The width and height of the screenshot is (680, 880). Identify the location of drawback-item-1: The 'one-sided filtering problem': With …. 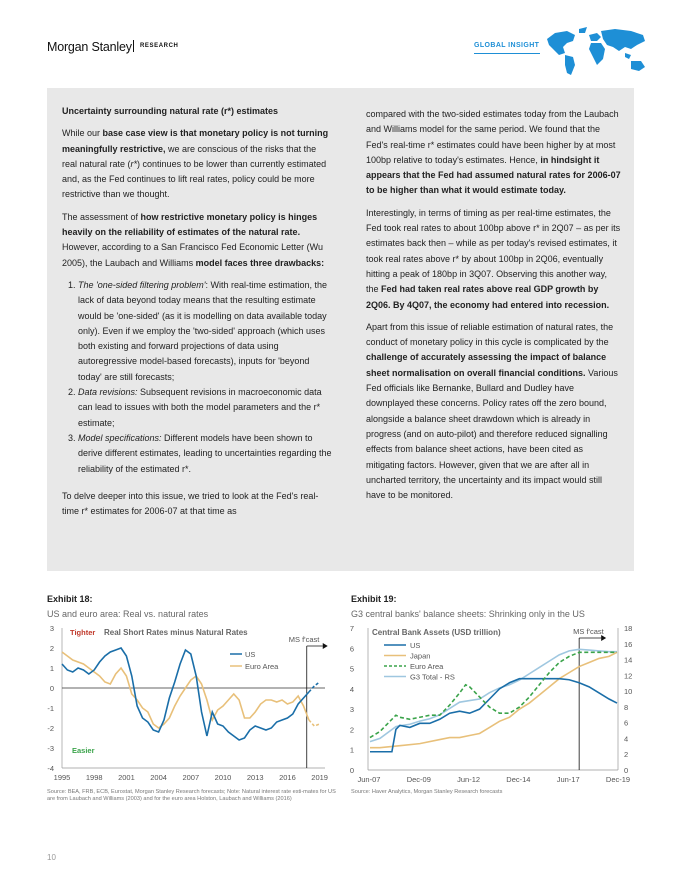
(205, 331).